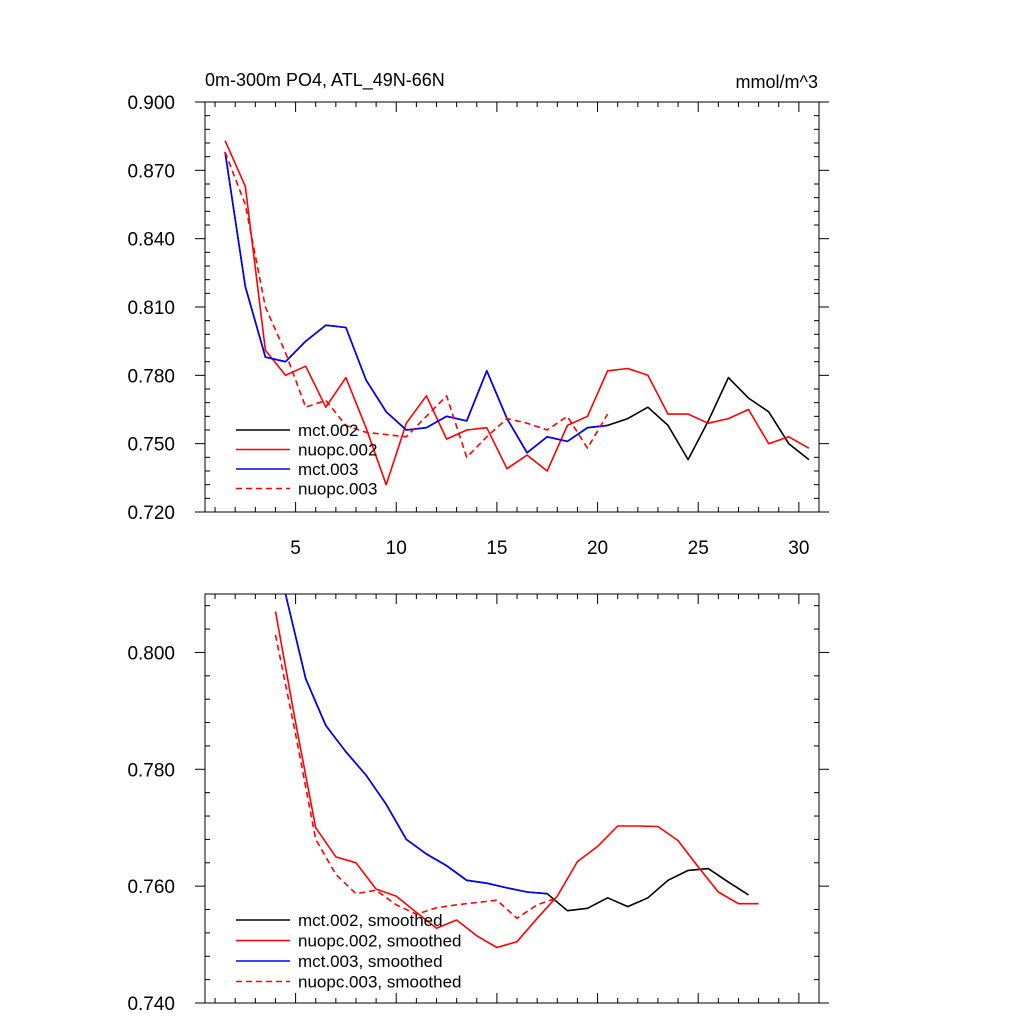  I want to click on y-tick-label: 0.900, so click(151, 103).